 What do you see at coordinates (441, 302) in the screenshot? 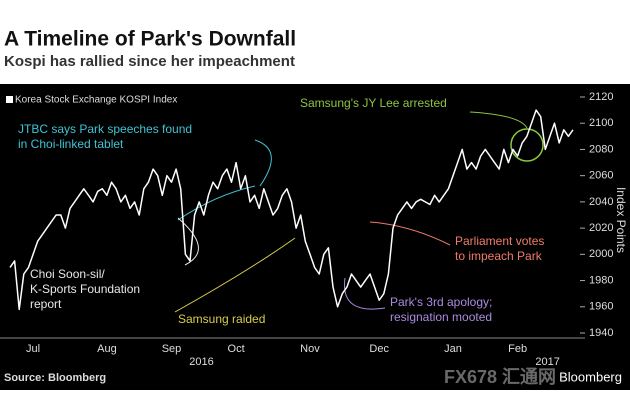
I see `annotation: Park's 3rd apology;` at bounding box center [441, 302].